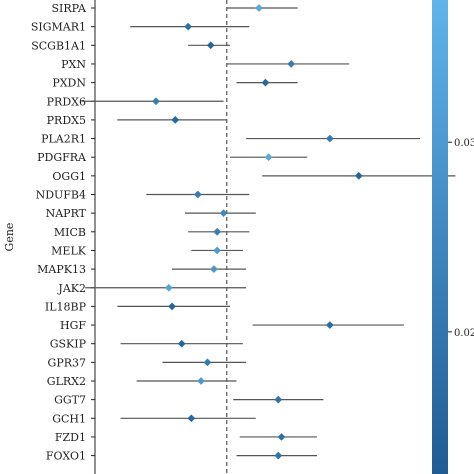  I want to click on gene-label: JAK2, so click(71, 288).